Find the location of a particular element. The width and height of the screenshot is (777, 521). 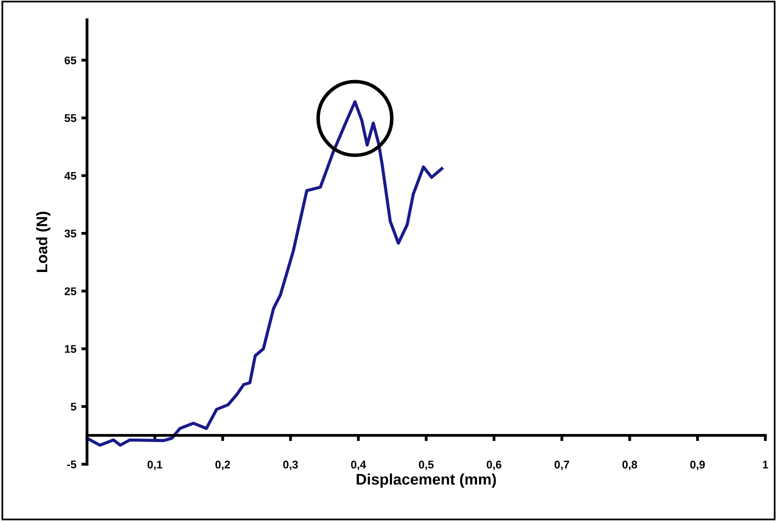

x-tick-label: 0,3 is located at coordinates (290, 465).